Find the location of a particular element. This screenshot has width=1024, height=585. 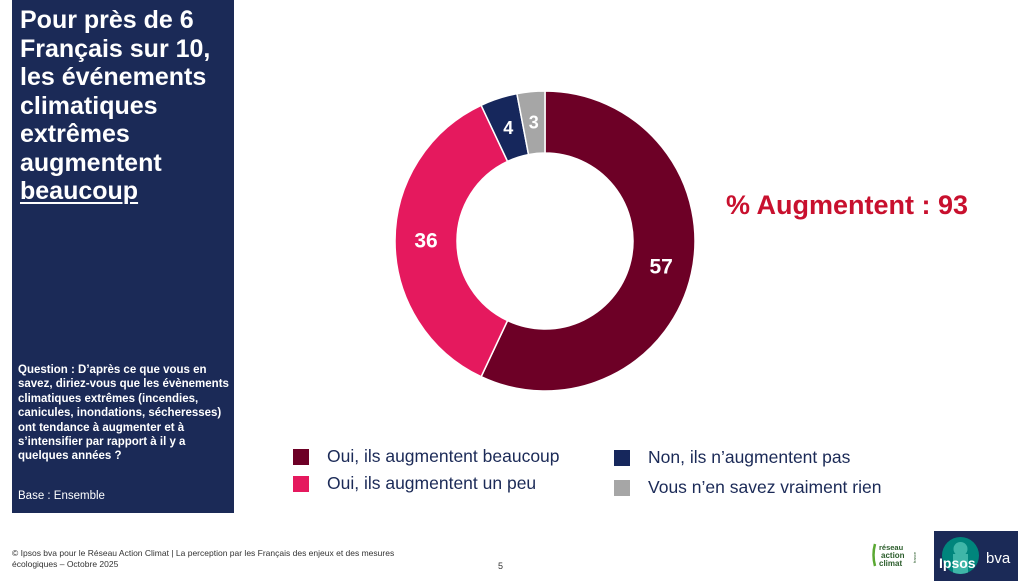

slide-title-underlined: beaucoup is located at coordinates (79, 191).